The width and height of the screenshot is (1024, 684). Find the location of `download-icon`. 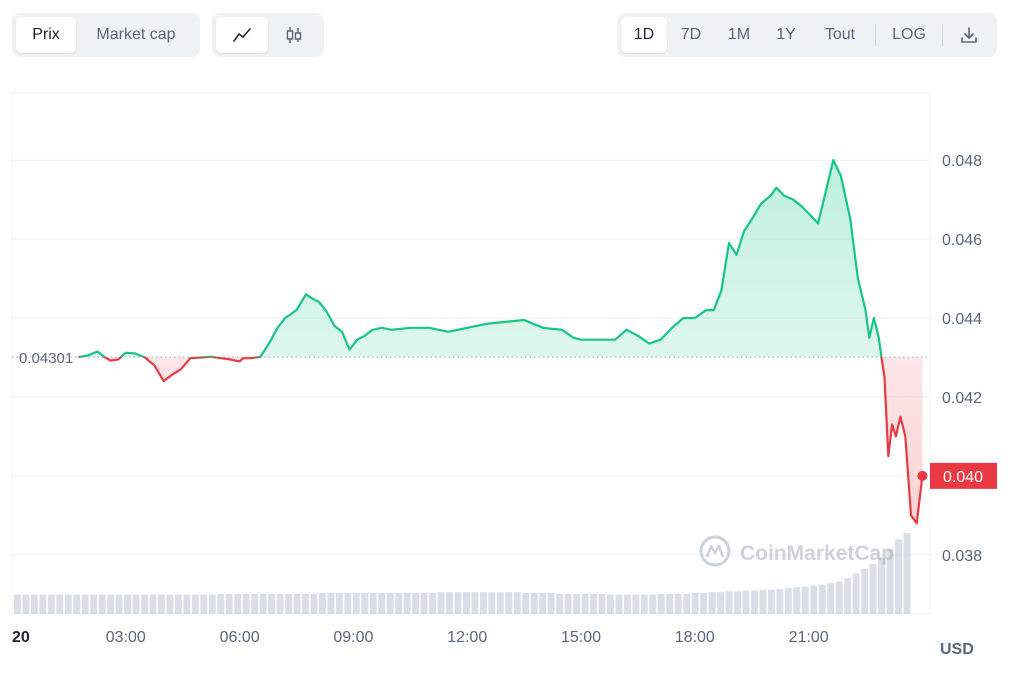

download-icon is located at coordinates (969, 35).